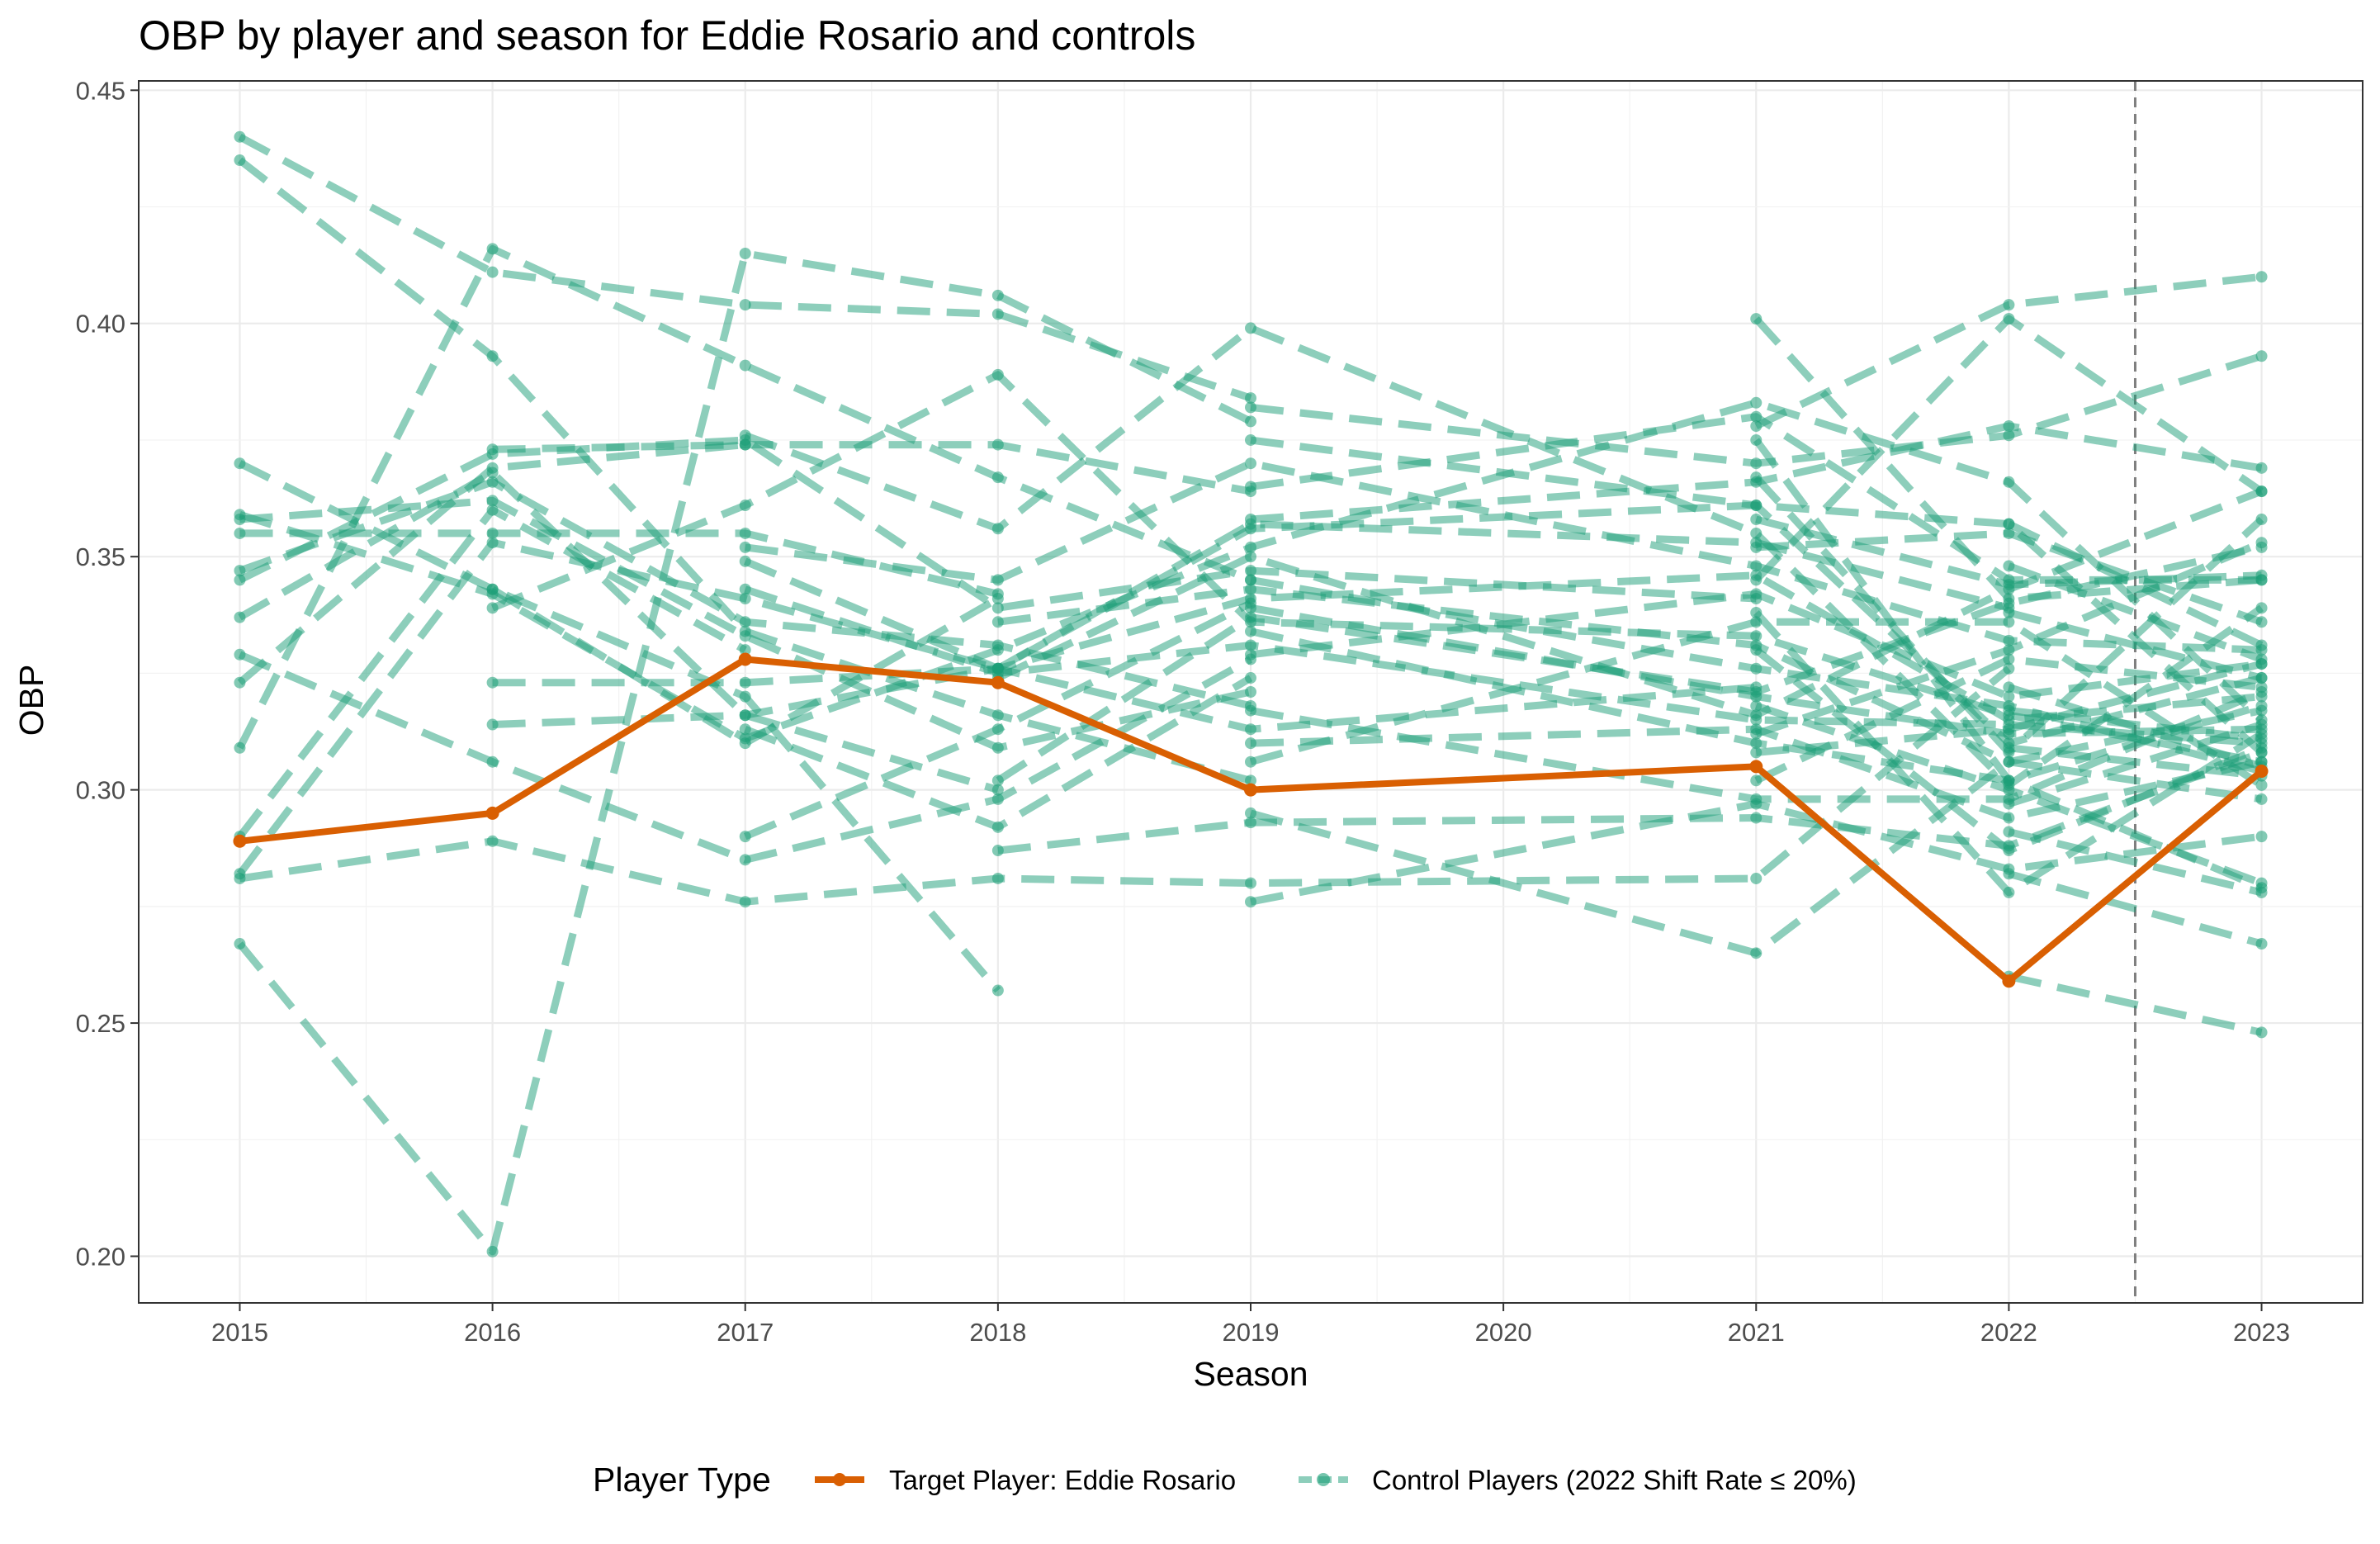 The width and height of the screenshot is (2380, 1544). I want to click on x-tick-label: 2020, so click(1503, 1332).